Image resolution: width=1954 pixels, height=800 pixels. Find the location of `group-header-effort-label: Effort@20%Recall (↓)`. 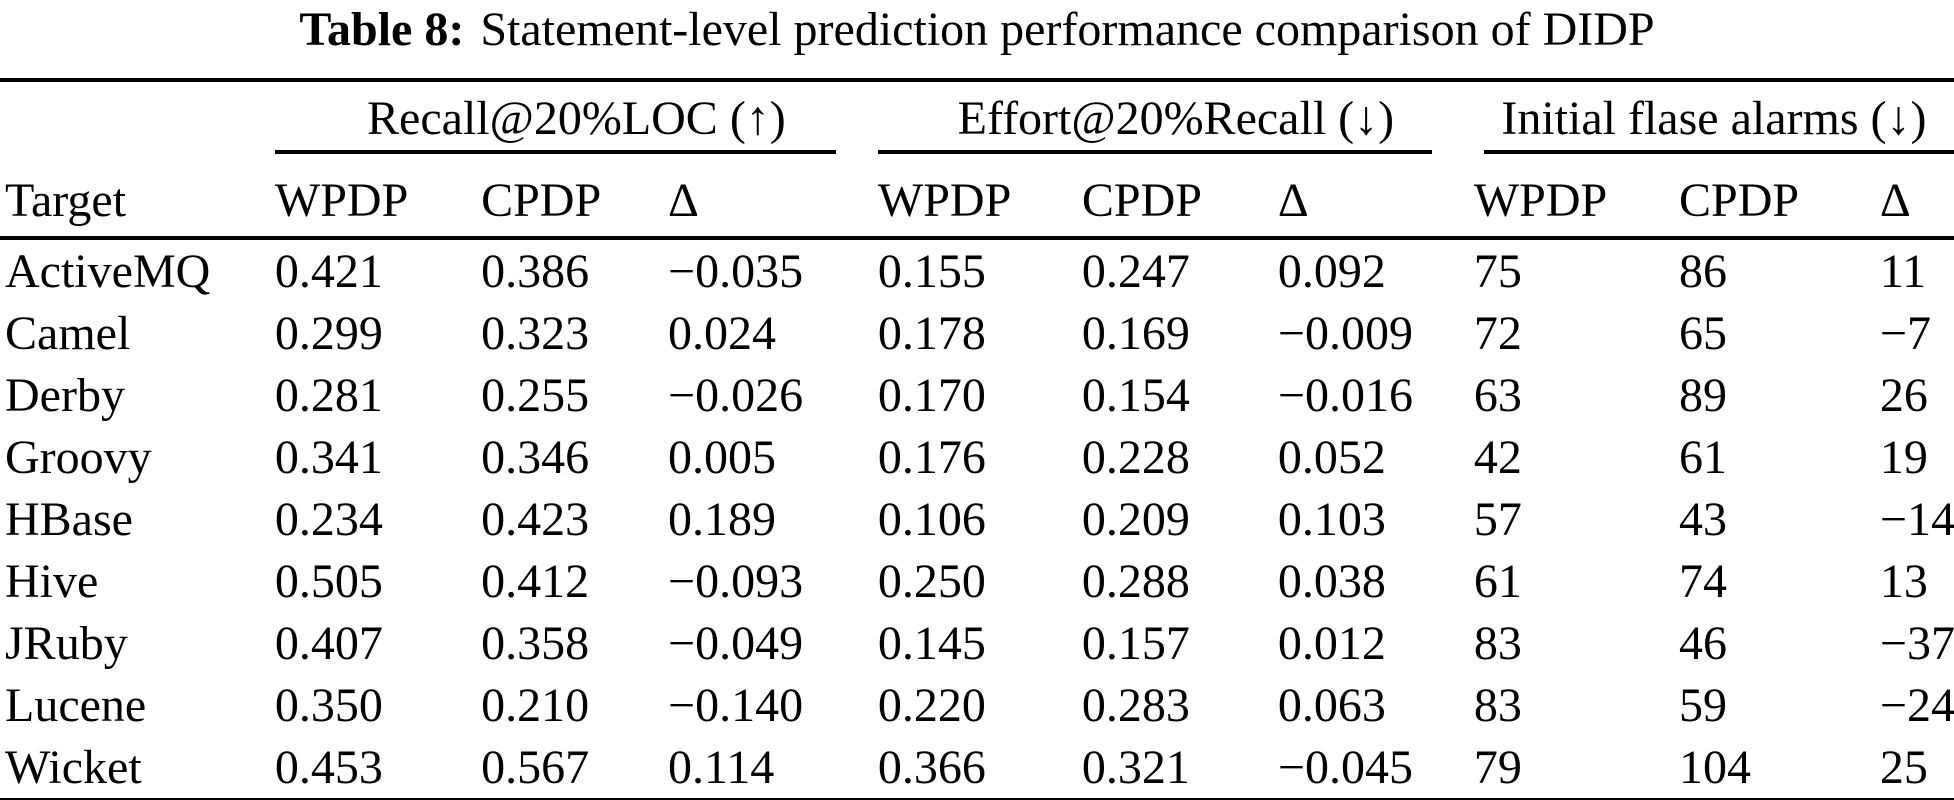

group-header-effort-label: Effort@20%Recall (↓) is located at coordinates (1176, 118).